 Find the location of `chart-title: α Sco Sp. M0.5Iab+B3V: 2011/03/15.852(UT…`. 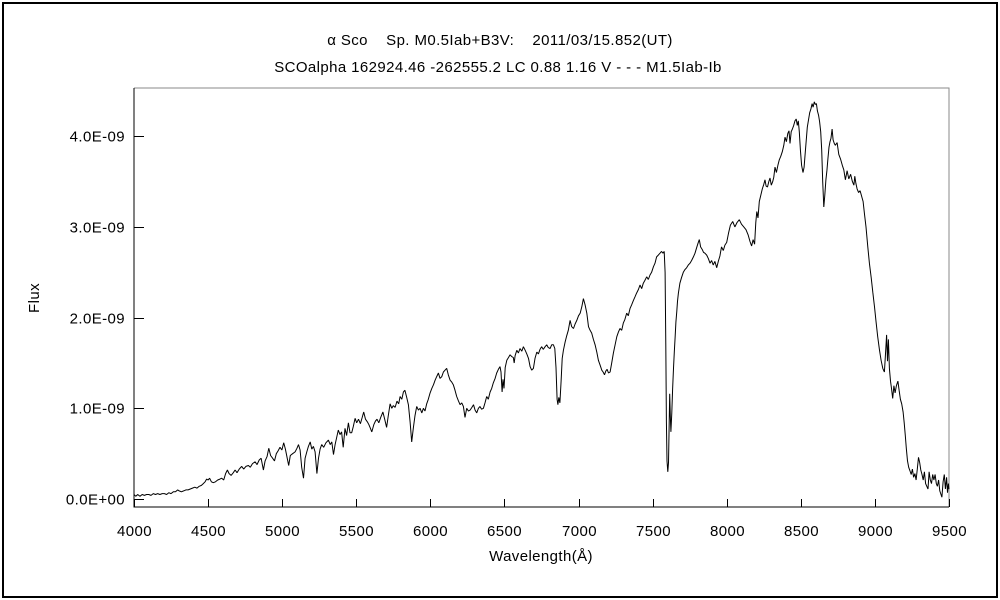

chart-title: α Sco Sp. M0.5Iab+B3V: 2011/03/15.852(UT… is located at coordinates (500, 40).